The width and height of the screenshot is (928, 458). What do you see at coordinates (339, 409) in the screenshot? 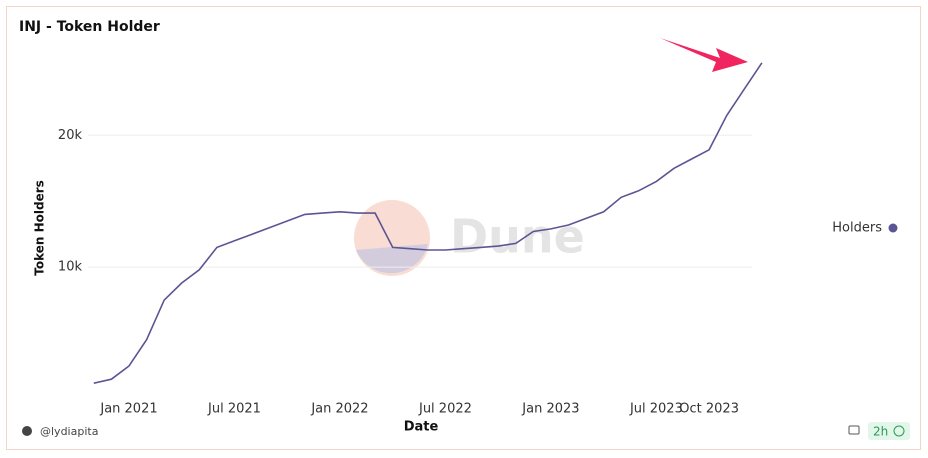
I see `x-tick-label: Jan 2022` at bounding box center [339, 409].